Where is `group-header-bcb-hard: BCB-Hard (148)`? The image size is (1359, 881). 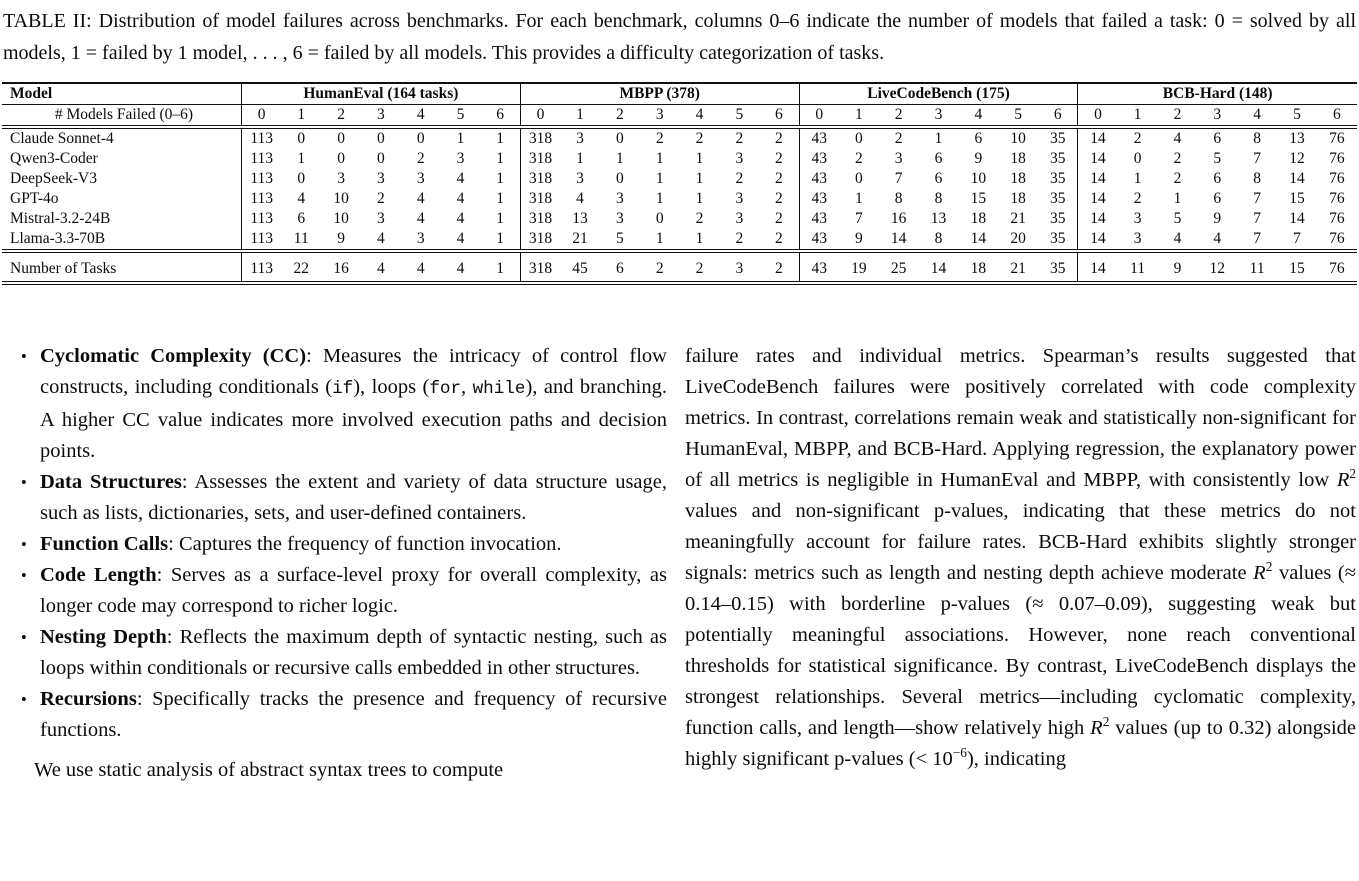 group-header-bcb-hard: BCB-Hard (148) is located at coordinates (1217, 94).